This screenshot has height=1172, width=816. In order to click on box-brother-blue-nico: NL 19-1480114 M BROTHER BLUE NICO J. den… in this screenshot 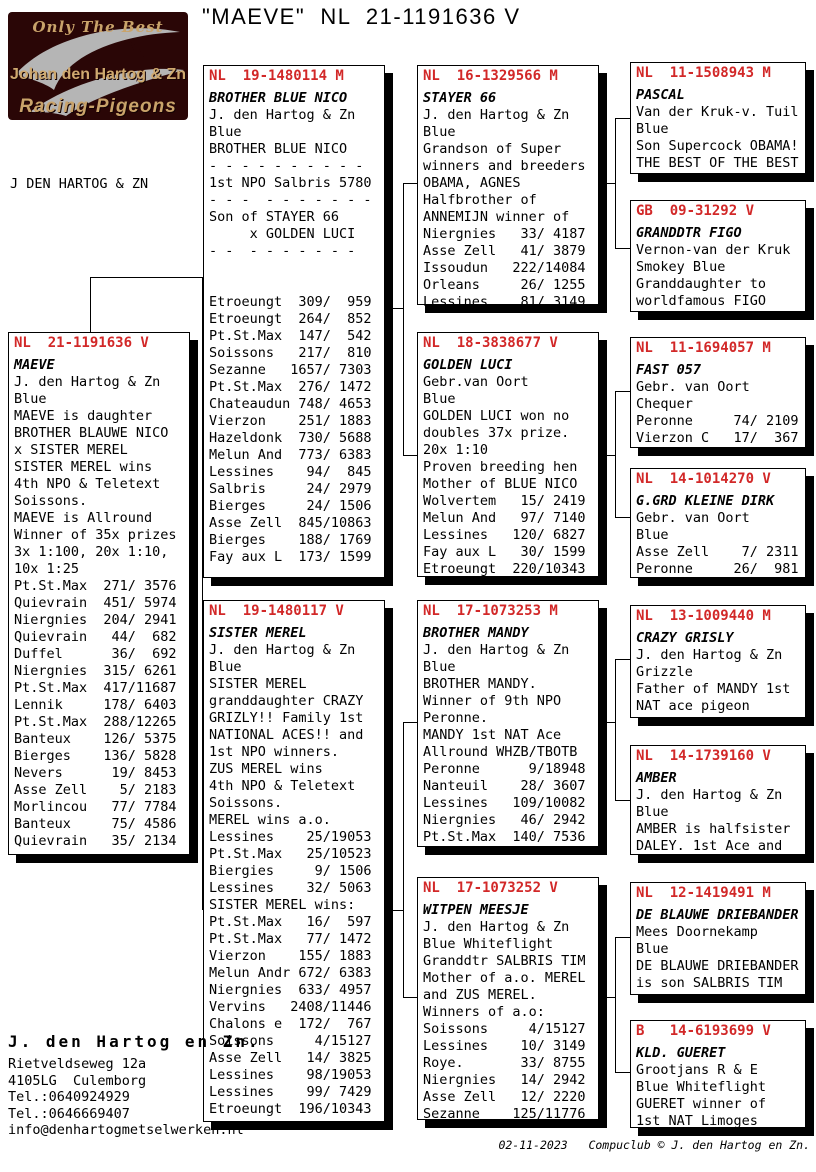, I will do `click(294, 321)`.